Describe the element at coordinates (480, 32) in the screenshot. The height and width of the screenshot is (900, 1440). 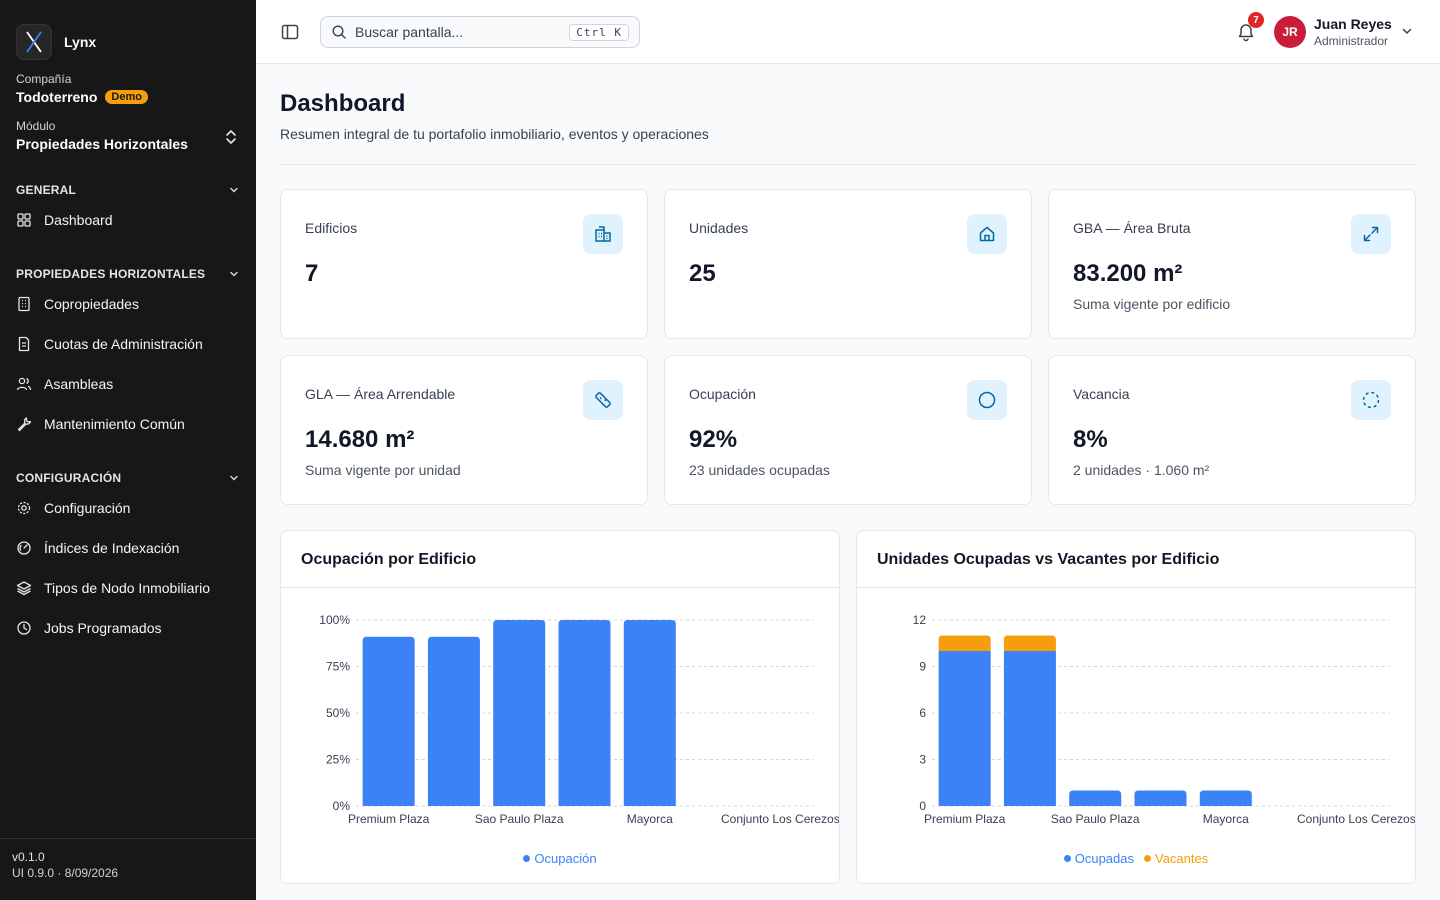
I see `search-input: Buscar pantalla... Ctrl K` at that location.